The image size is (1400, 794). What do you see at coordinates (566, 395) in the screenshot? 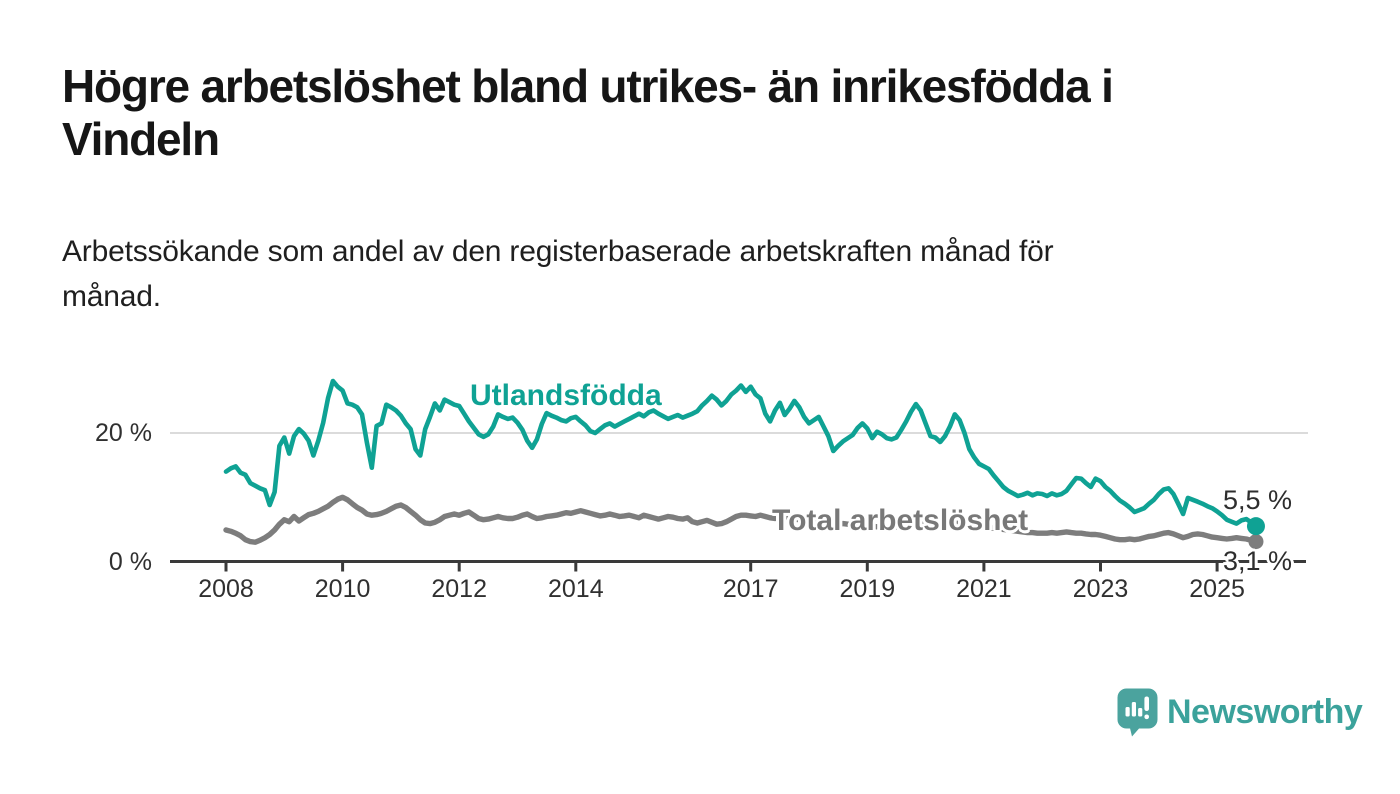
I see `series-label-utlandsfodda: Utlandsfödda` at bounding box center [566, 395].